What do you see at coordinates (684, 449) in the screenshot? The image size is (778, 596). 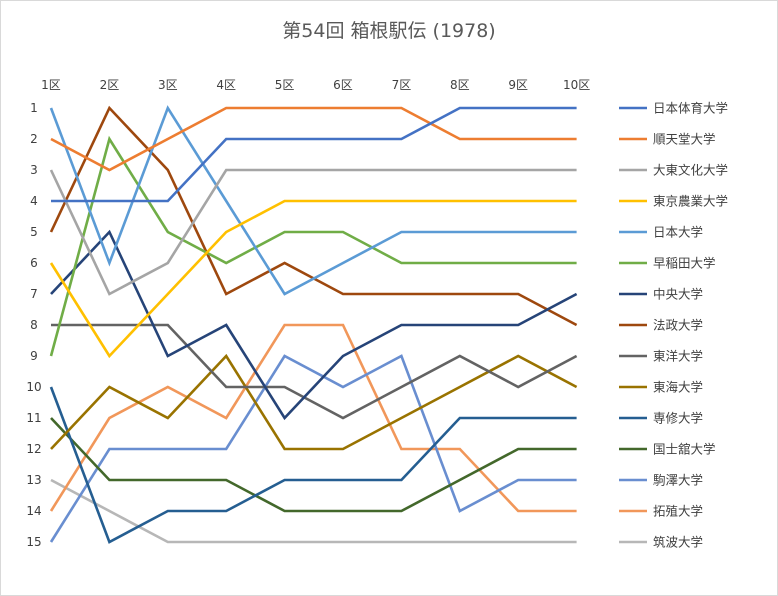 I see `legend-entry: 国士舘大学` at bounding box center [684, 449].